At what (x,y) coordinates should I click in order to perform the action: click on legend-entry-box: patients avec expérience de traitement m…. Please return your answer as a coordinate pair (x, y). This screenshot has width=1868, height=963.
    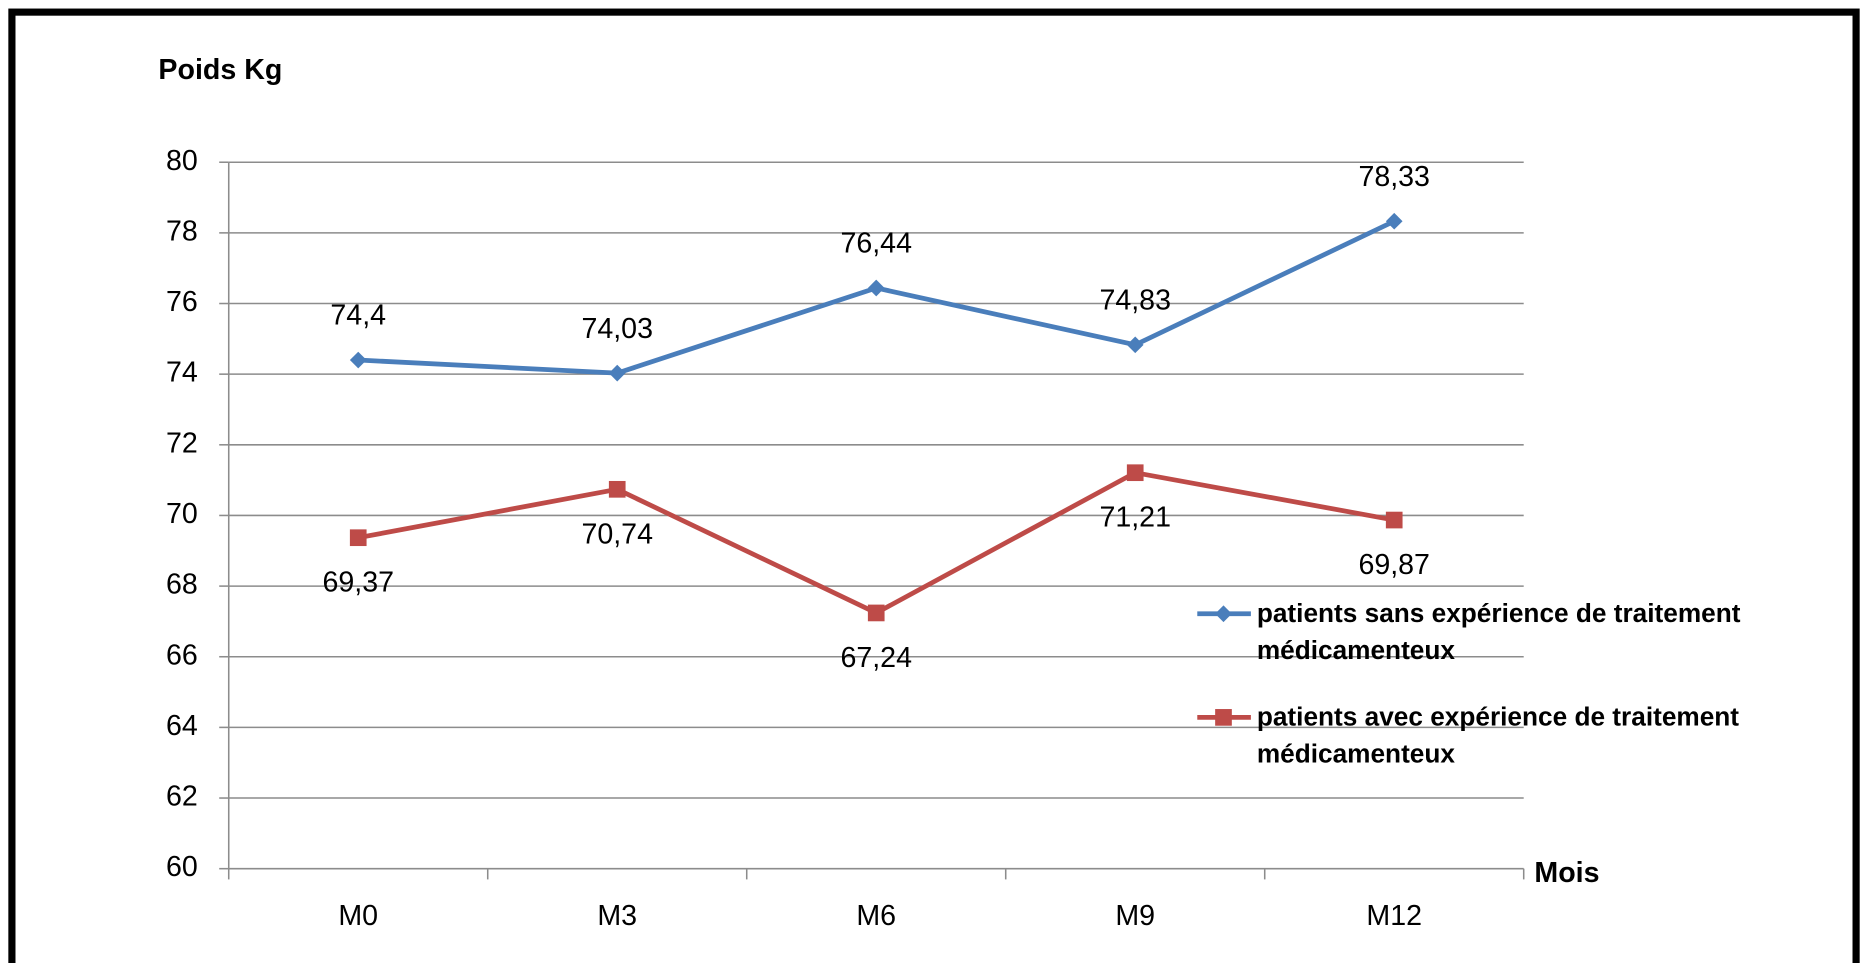
    Looking at the image, I should click on (1498, 735).